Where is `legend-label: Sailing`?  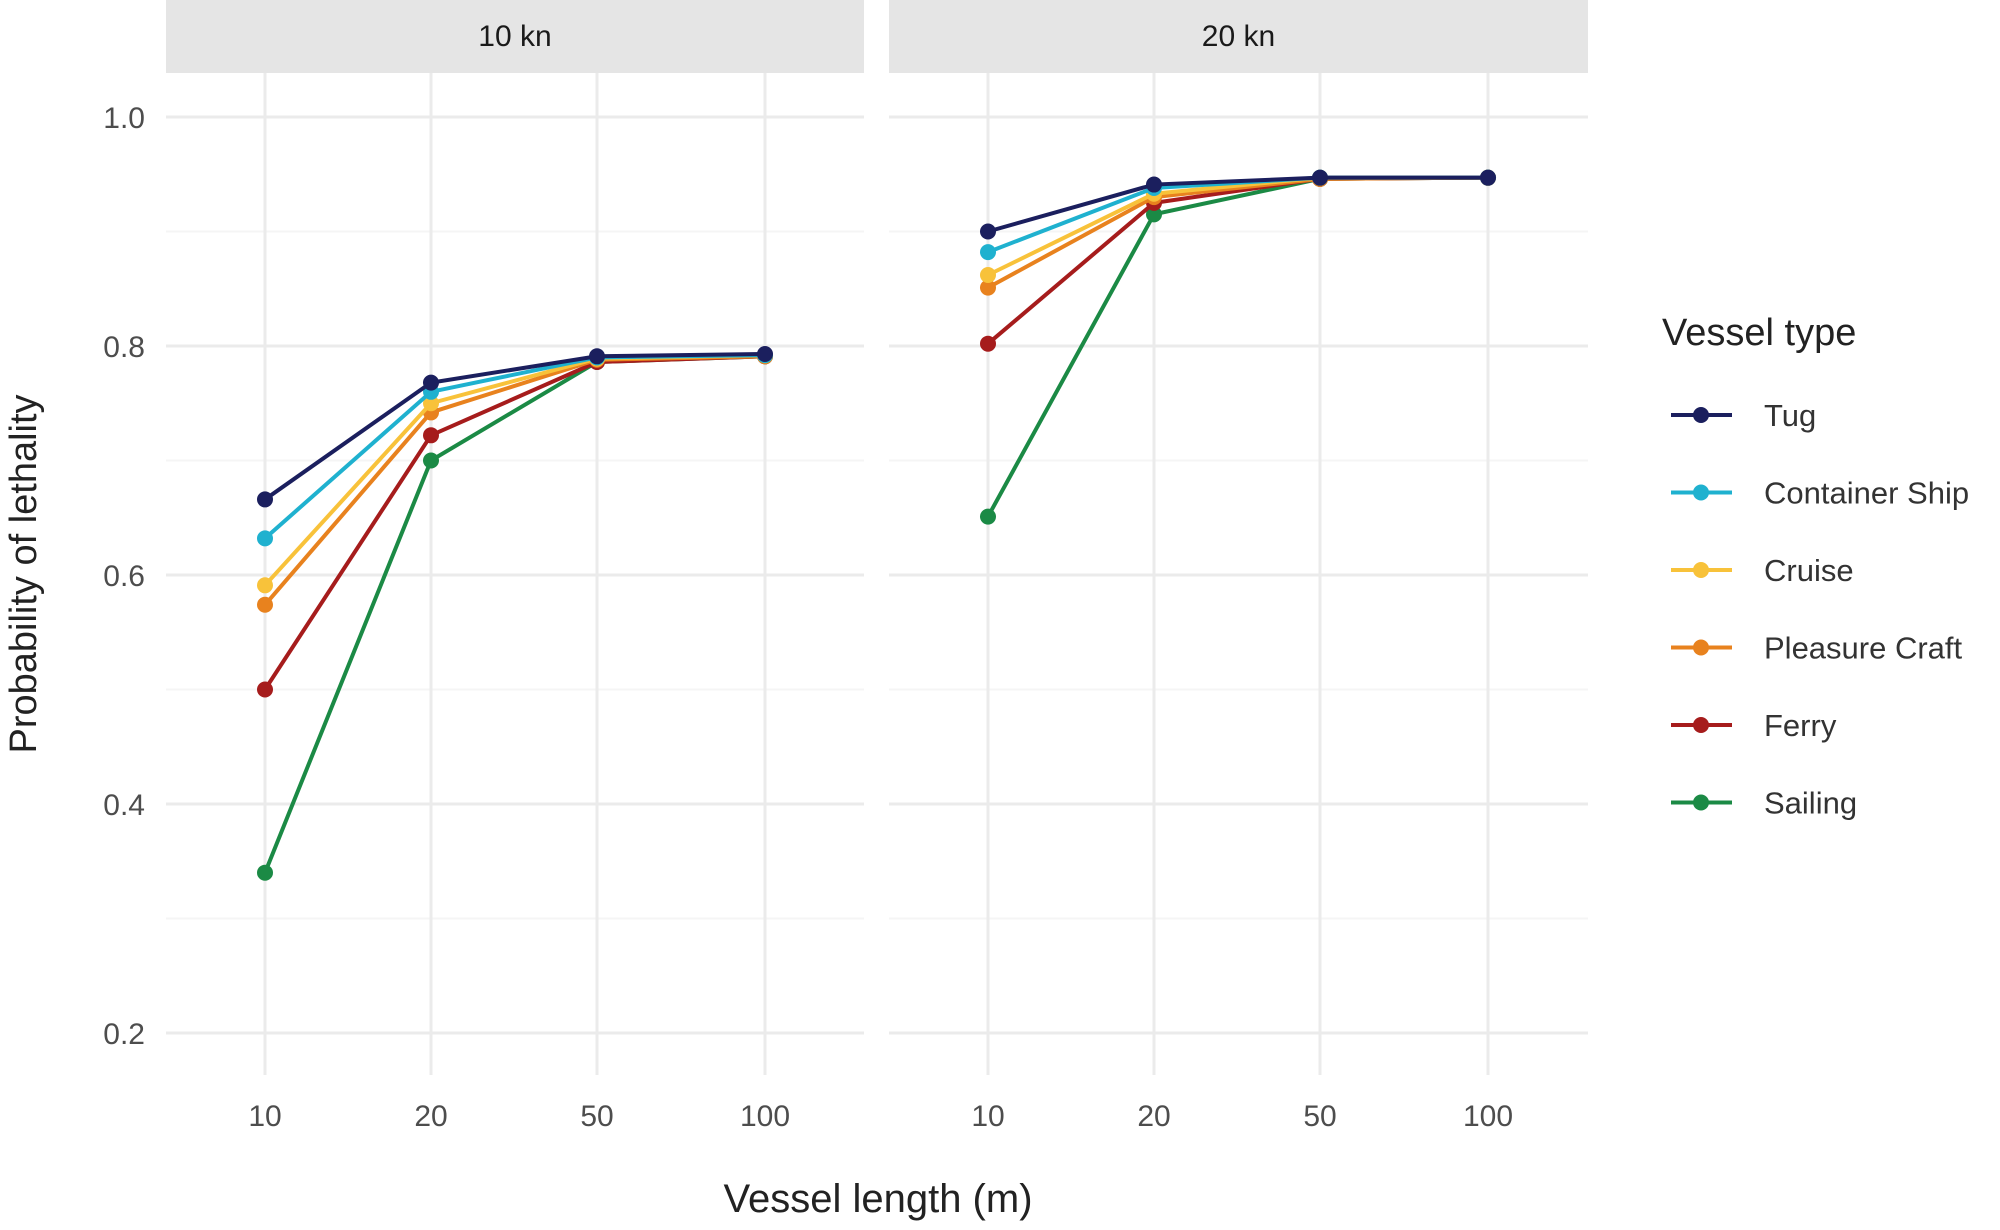
legend-label: Sailing is located at coordinates (1810, 803).